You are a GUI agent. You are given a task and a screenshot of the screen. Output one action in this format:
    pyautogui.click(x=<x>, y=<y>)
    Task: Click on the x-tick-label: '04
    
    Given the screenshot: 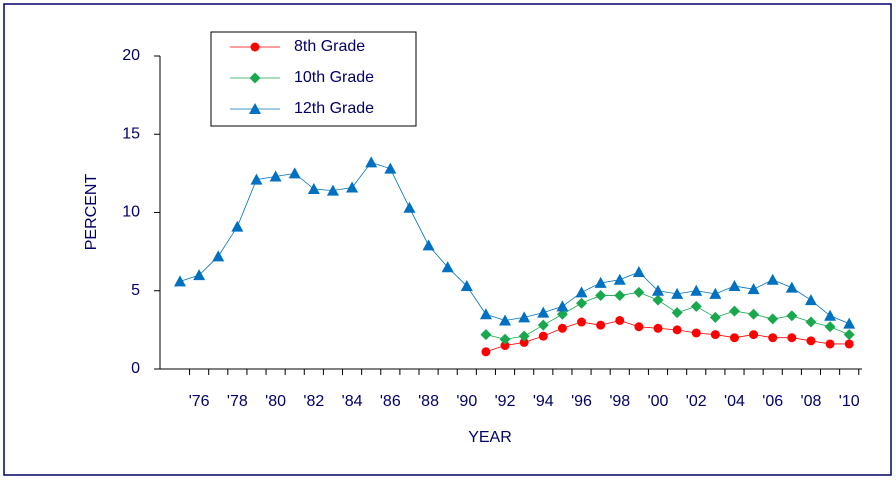 What is the action you would take?
    pyautogui.click(x=734, y=401)
    